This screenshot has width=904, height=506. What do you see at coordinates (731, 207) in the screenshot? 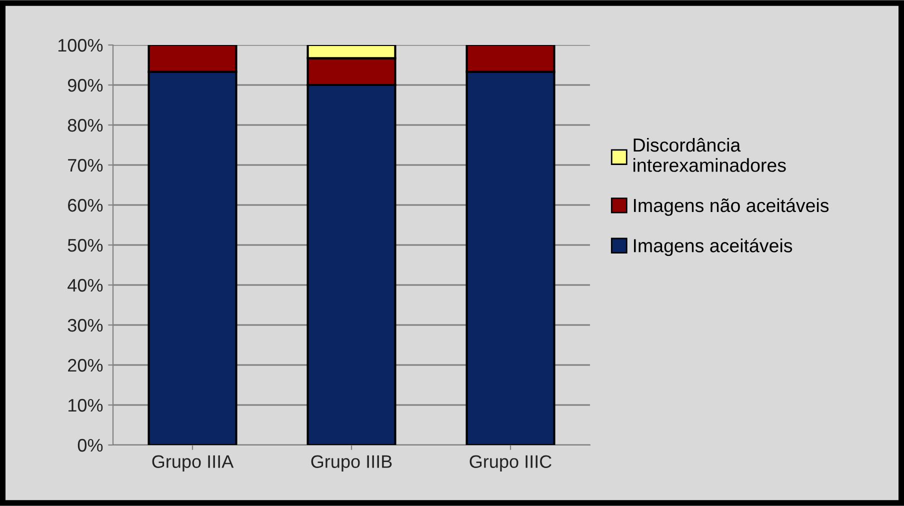
I see `legend-label: Imagens não aceitáveis` at bounding box center [731, 207].